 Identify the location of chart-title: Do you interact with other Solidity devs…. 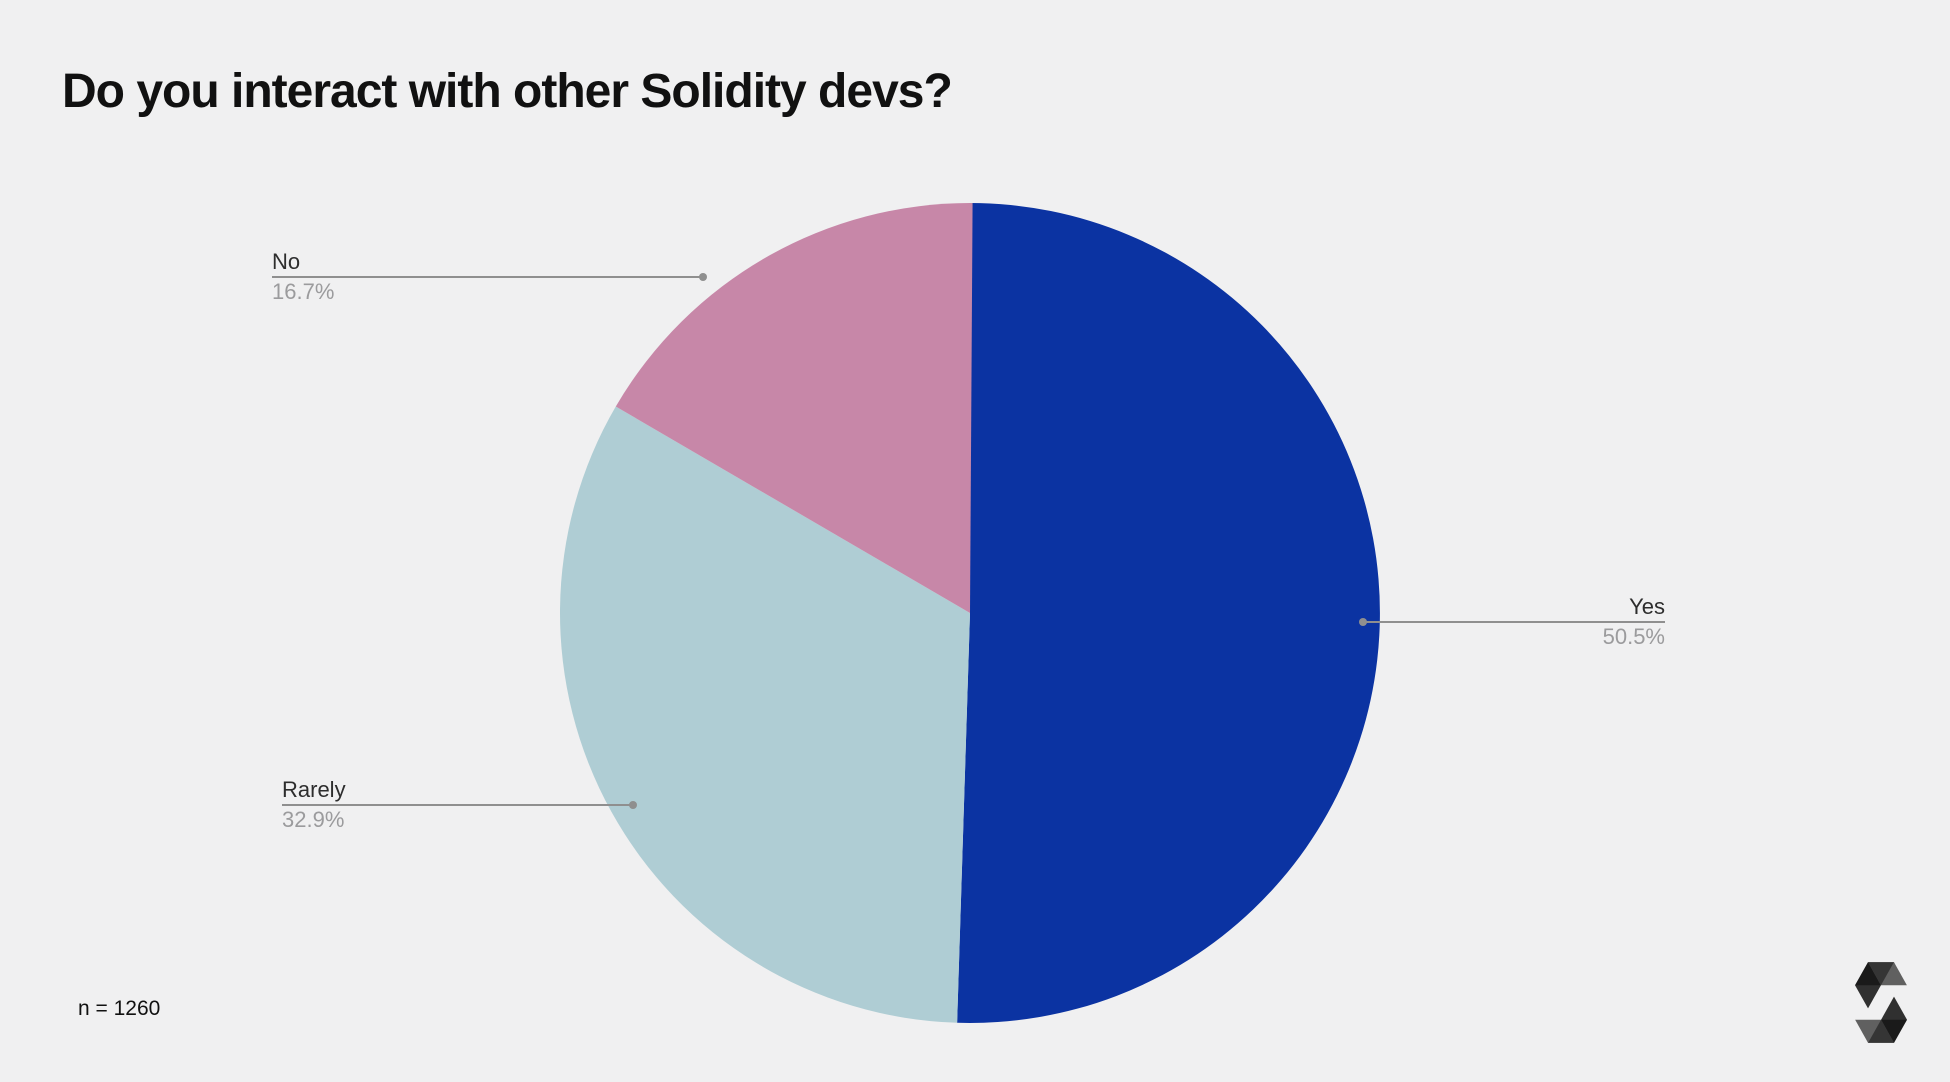
(507, 91).